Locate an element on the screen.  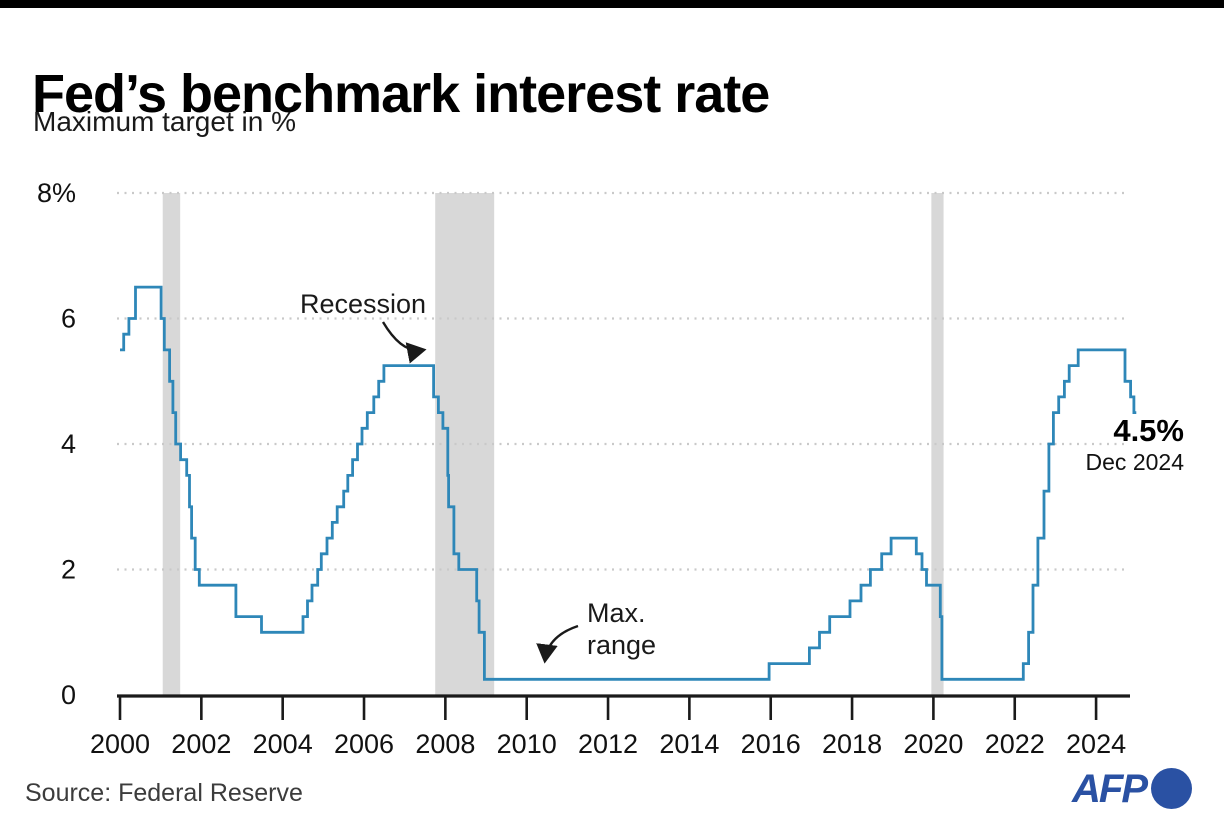
page-title: Fed’s benchmark interest rate is located at coordinates (401, 94).